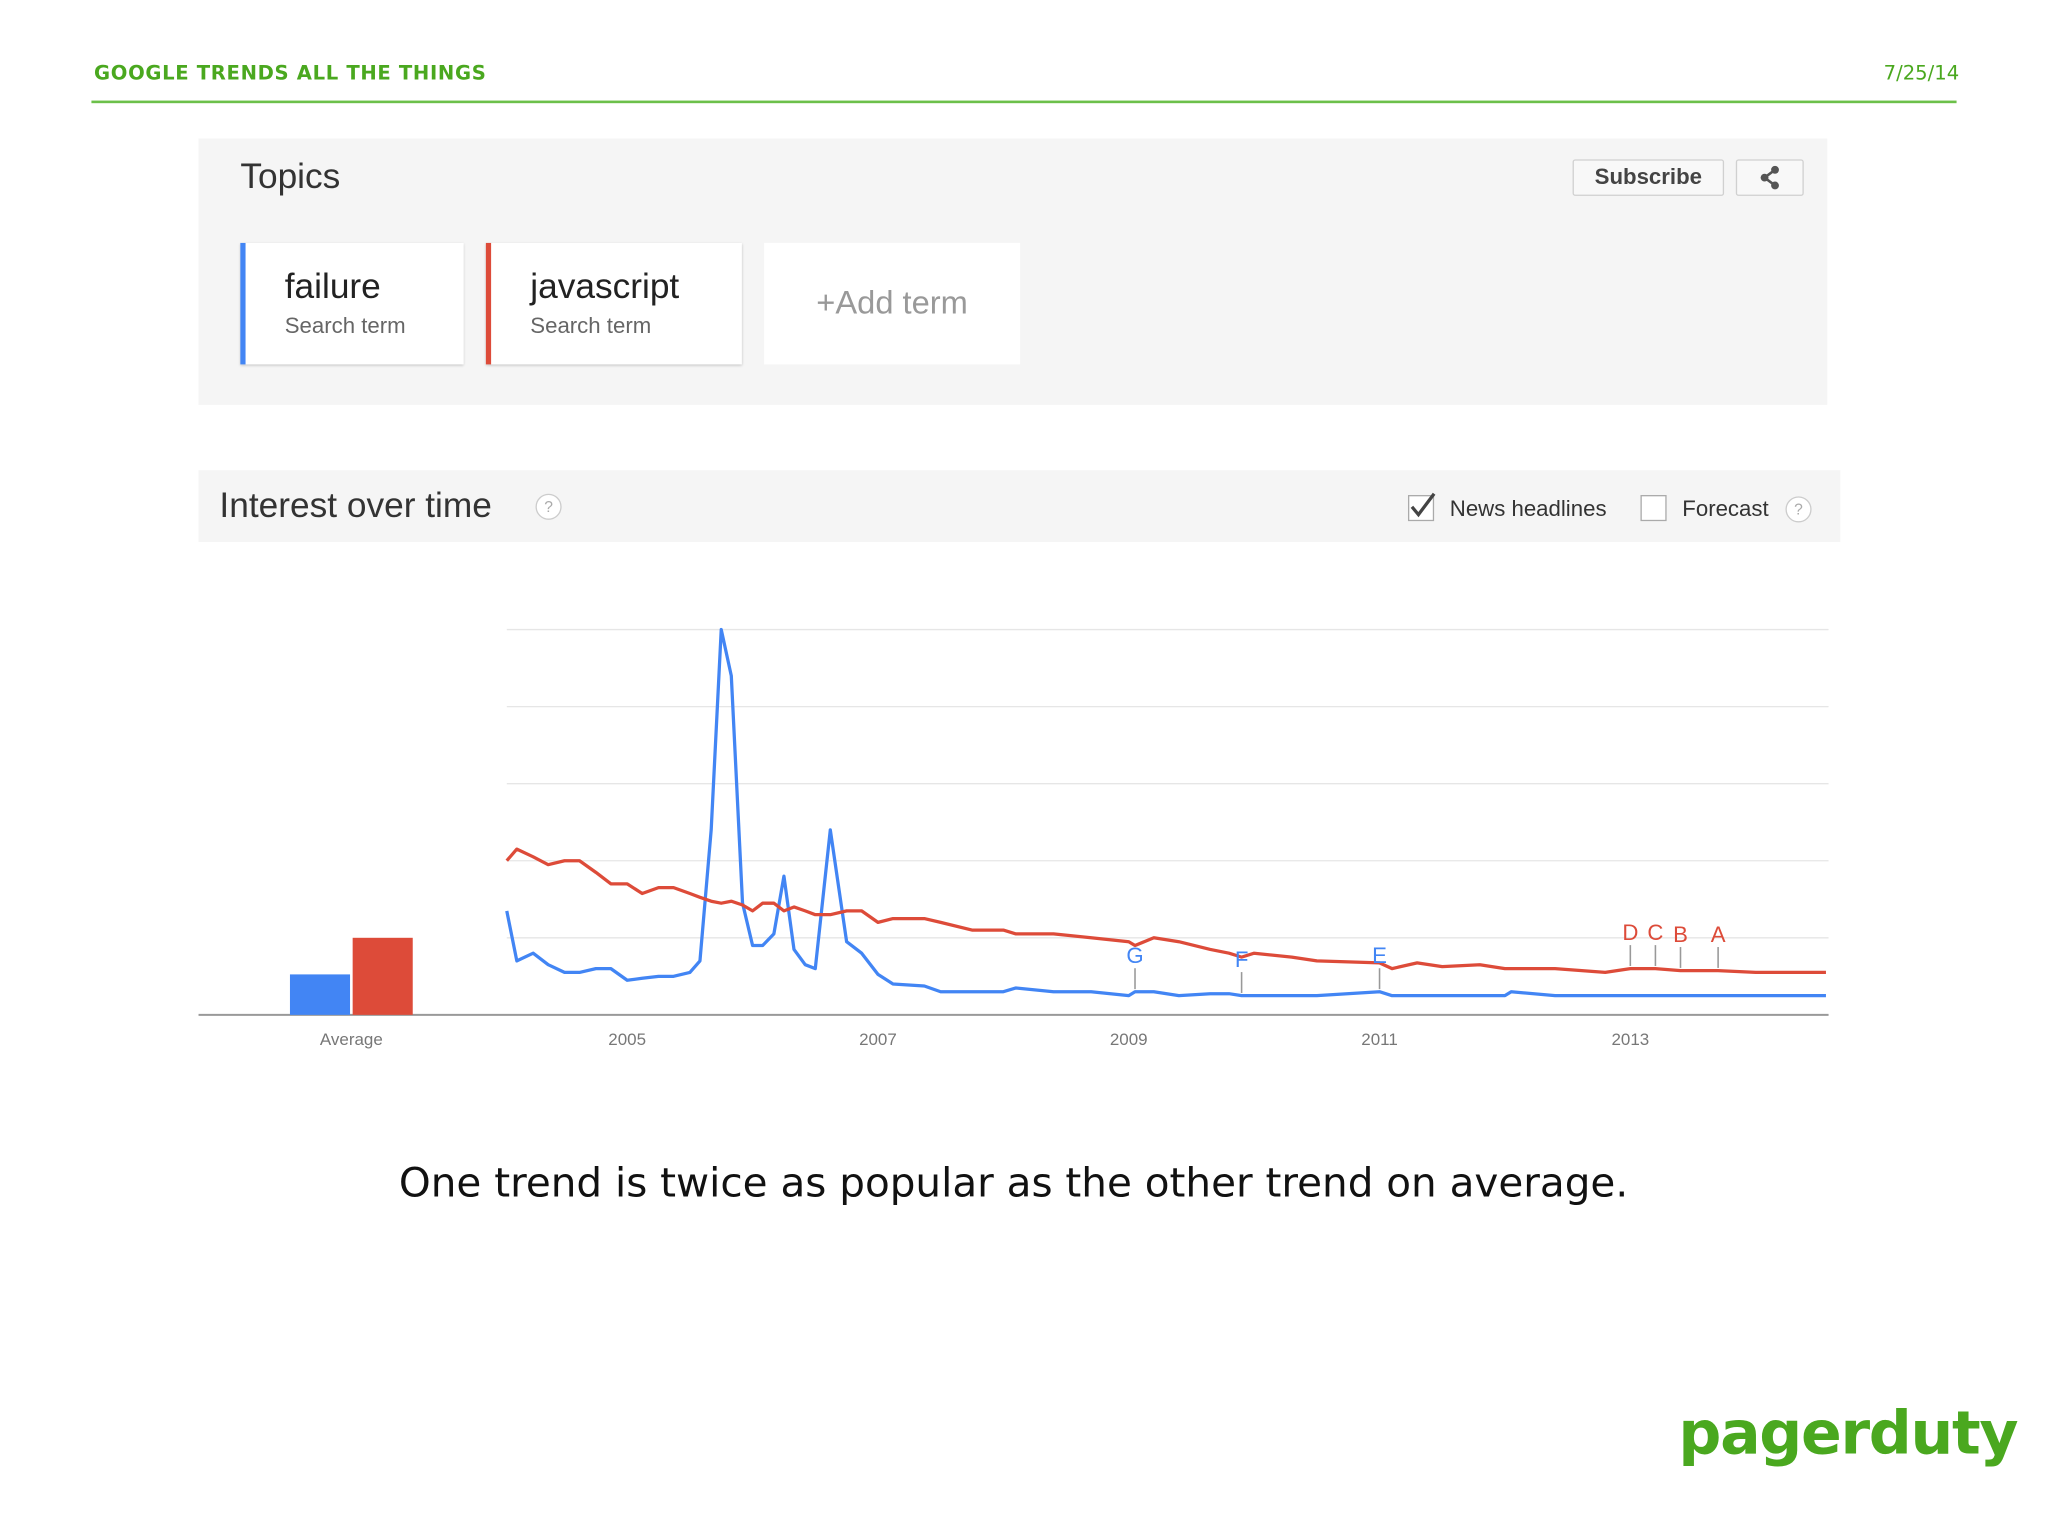 This screenshot has width=2048, height=1536. Describe the element at coordinates (332, 286) in the screenshot. I see `term-name: failure` at that location.